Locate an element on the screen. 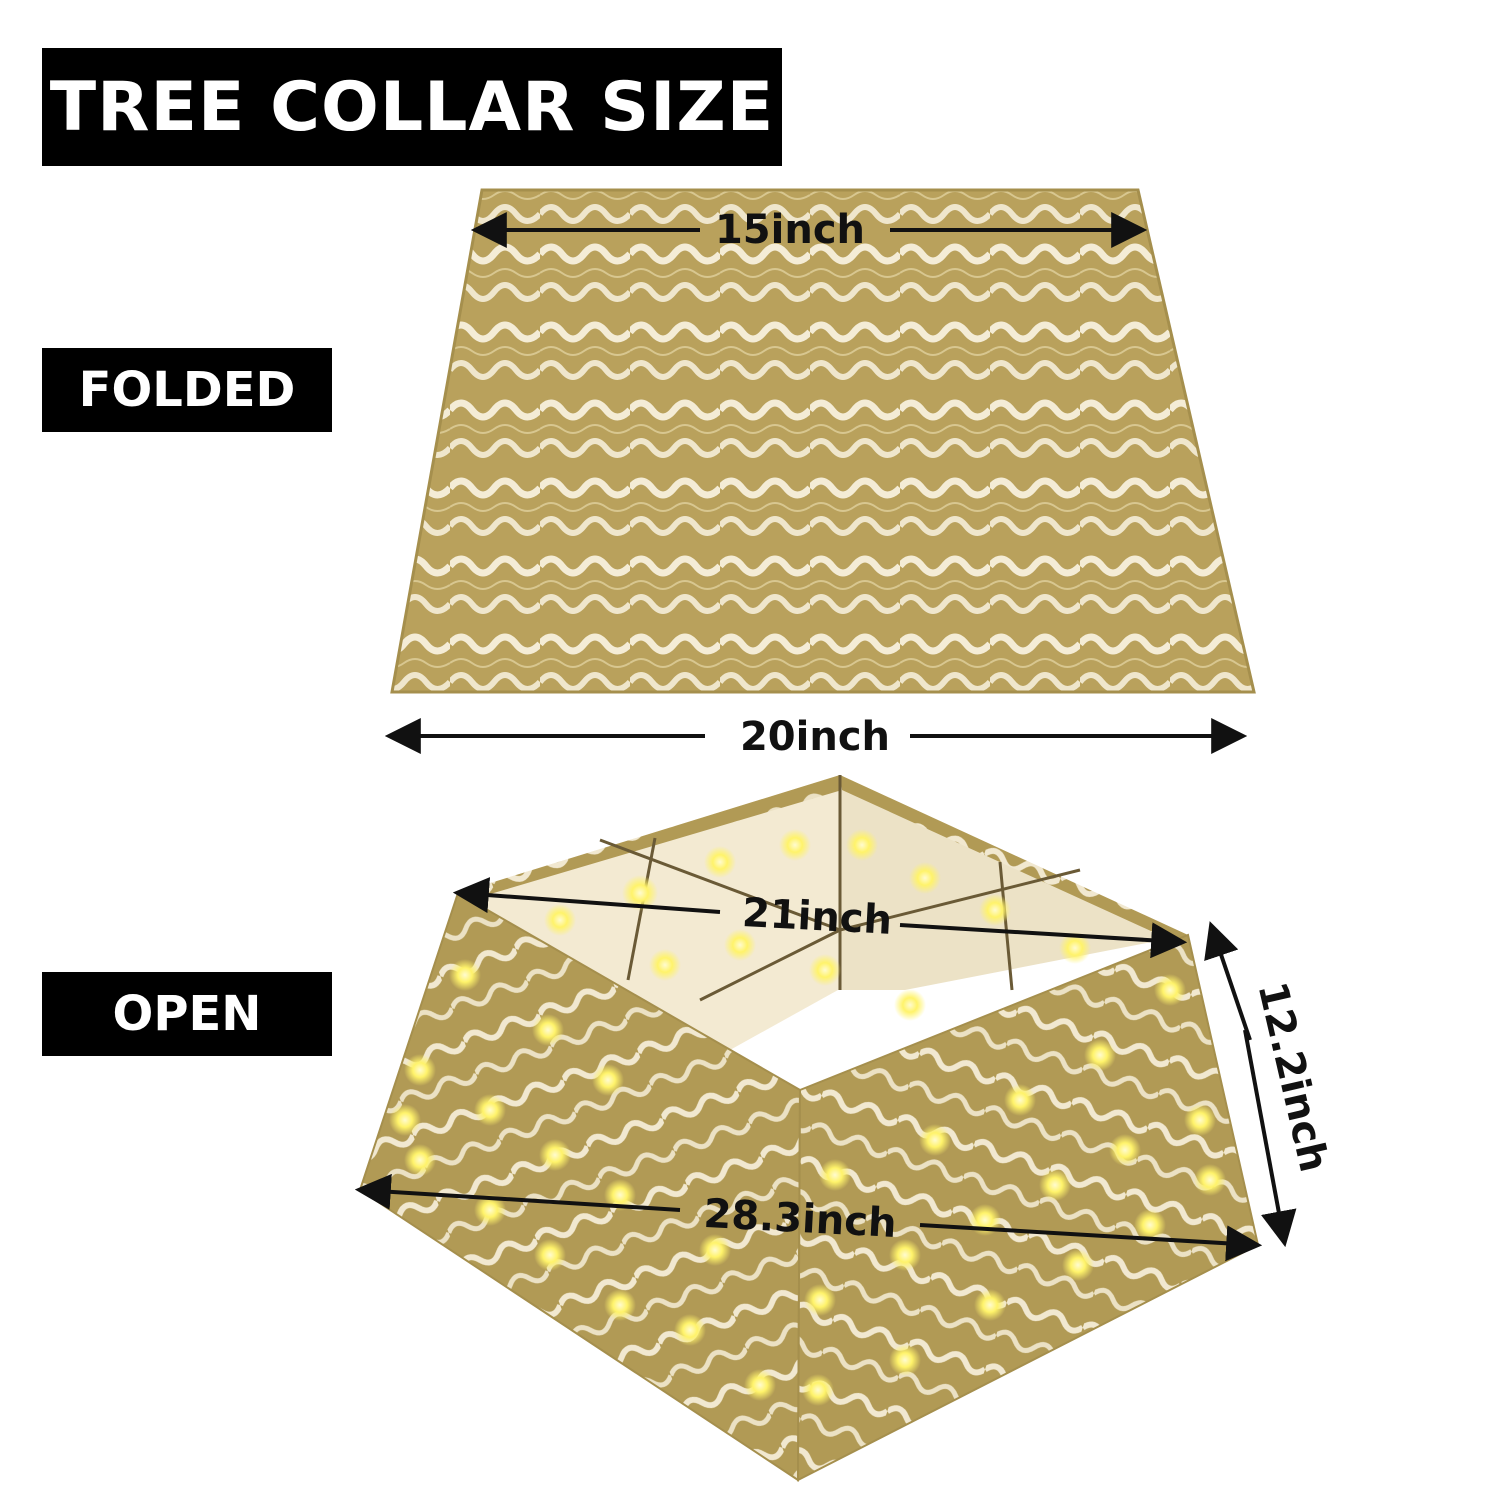 The image size is (1500, 1500). open-top-arrow-right is located at coordinates (1043, 940).